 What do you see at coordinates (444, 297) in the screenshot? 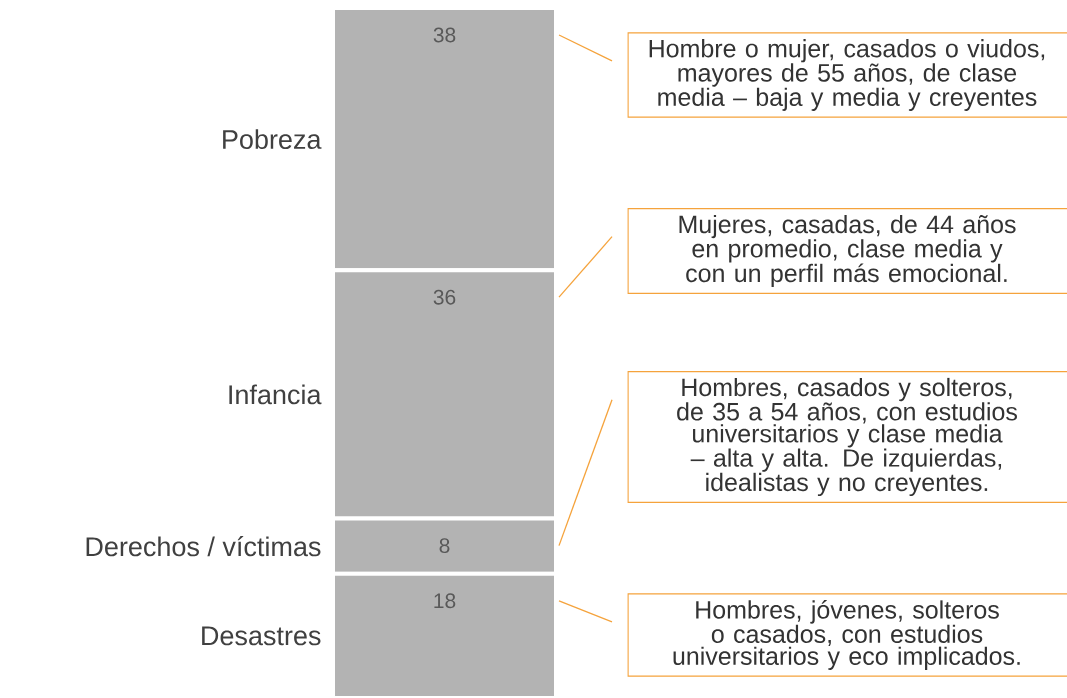
I see `data-label: 36` at bounding box center [444, 297].